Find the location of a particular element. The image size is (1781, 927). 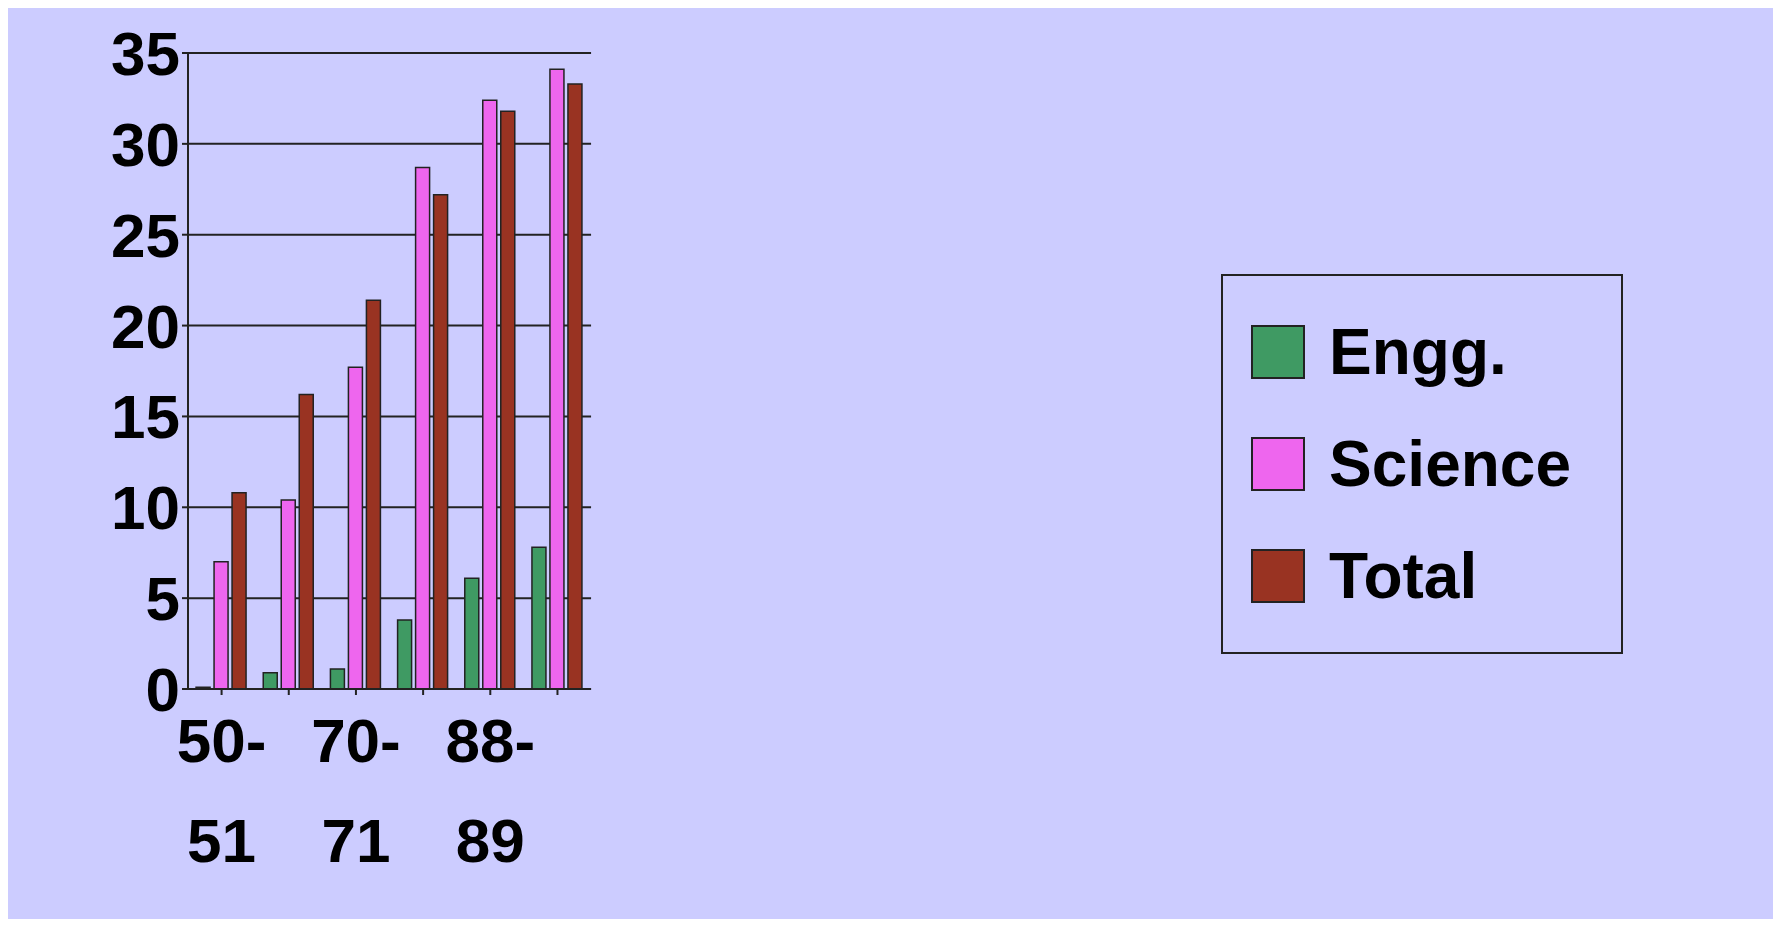

y-tick-label: 20 is located at coordinates (145, 326).